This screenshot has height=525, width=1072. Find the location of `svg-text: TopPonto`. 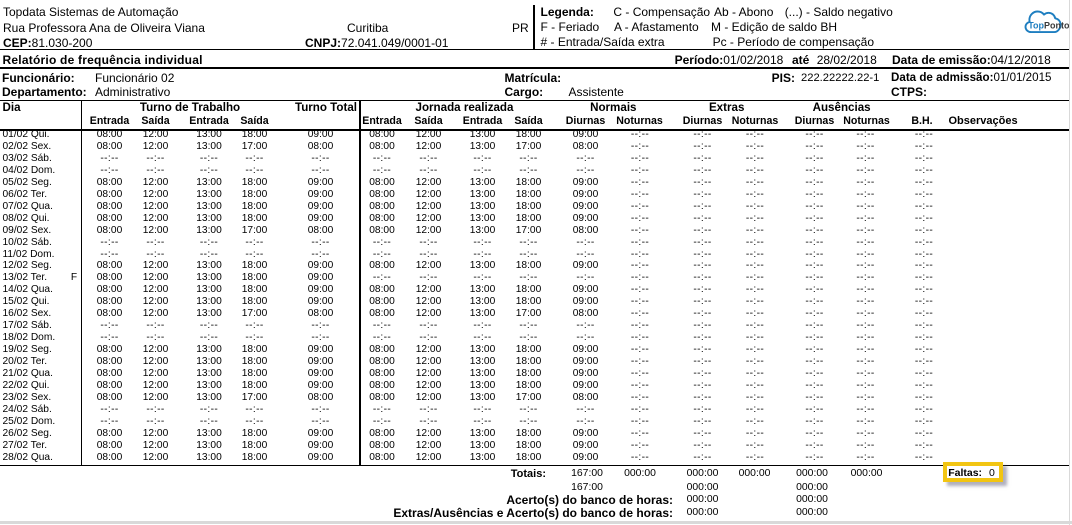

svg-text: TopPonto is located at coordinates (1049, 26).